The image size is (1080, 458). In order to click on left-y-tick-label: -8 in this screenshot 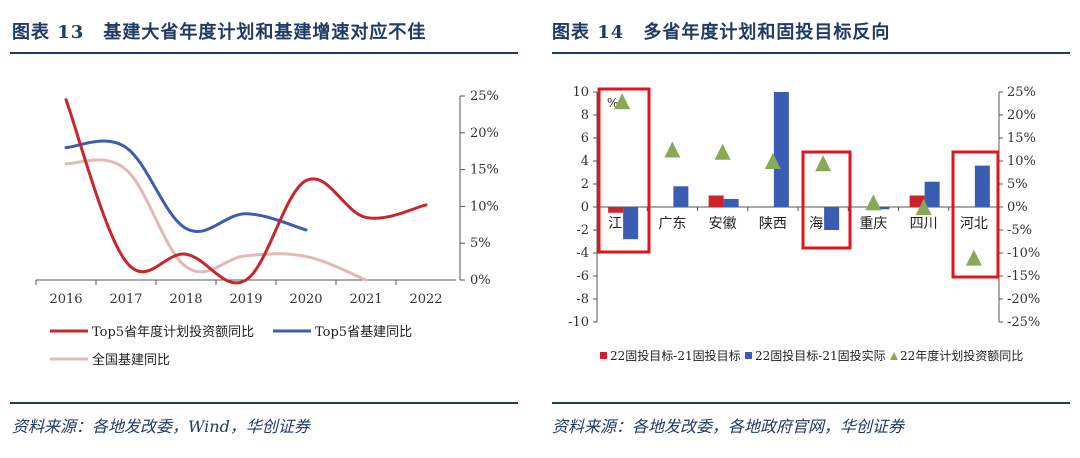, I will do `click(582, 299)`.